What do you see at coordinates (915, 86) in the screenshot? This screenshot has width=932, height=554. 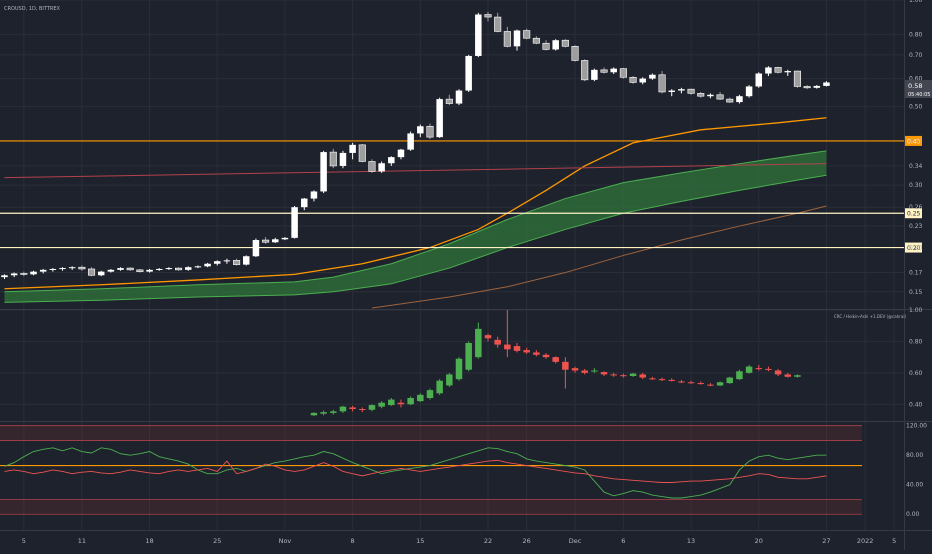 I see `price-badge-value: 0.58` at bounding box center [915, 86].